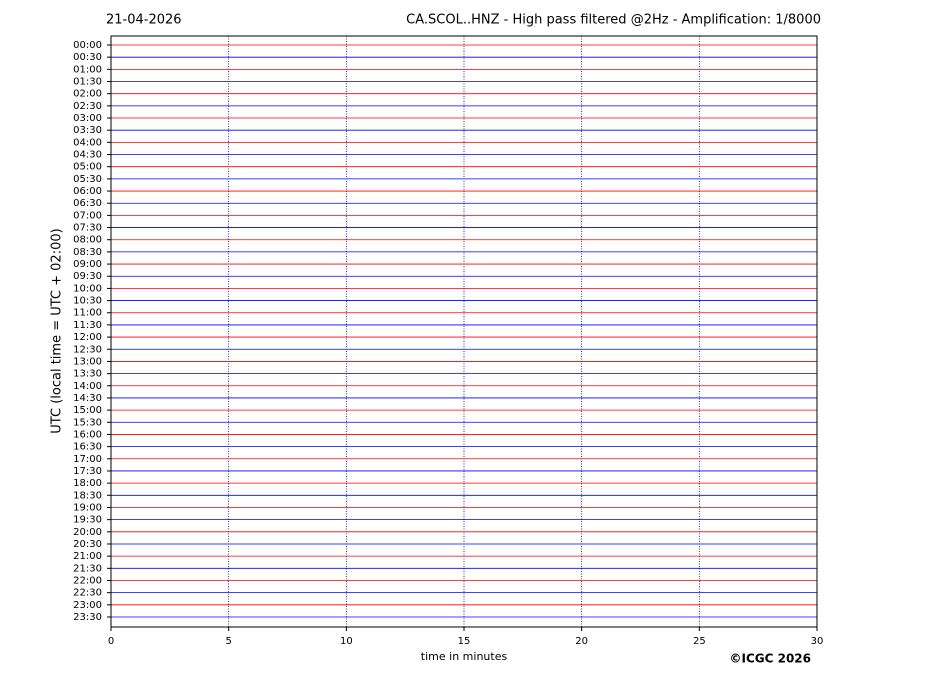  What do you see at coordinates (87, 179) in the screenshot?
I see `y-tick-label: 05:30` at bounding box center [87, 179].